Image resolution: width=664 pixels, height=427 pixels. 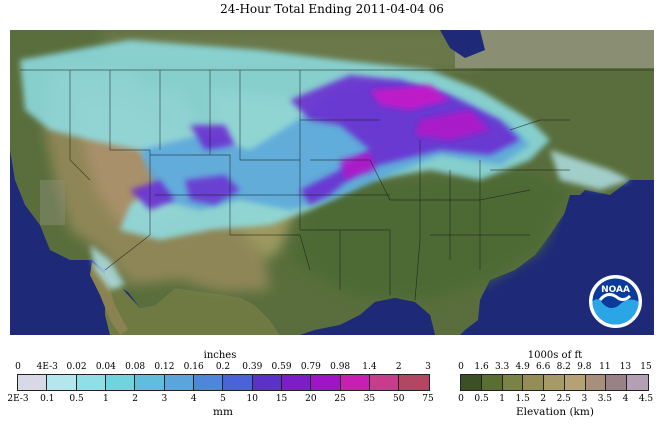 What do you see at coordinates (369, 367) in the screenshot?
I see `precip-inches-tick-label: 1.4` at bounding box center [369, 367].